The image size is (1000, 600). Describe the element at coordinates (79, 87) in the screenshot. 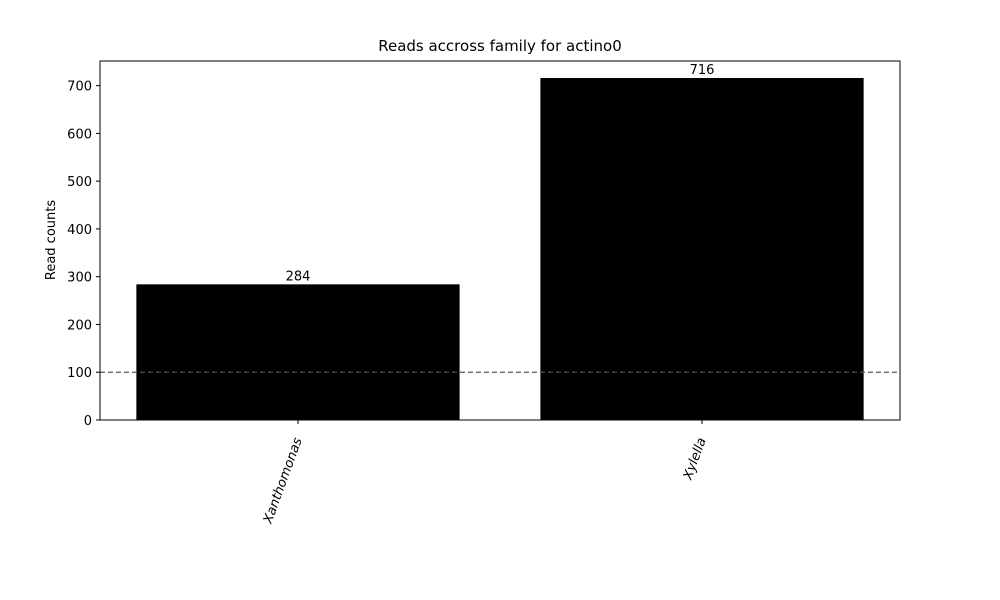

I see `y-tick-label-700: 700` at that location.